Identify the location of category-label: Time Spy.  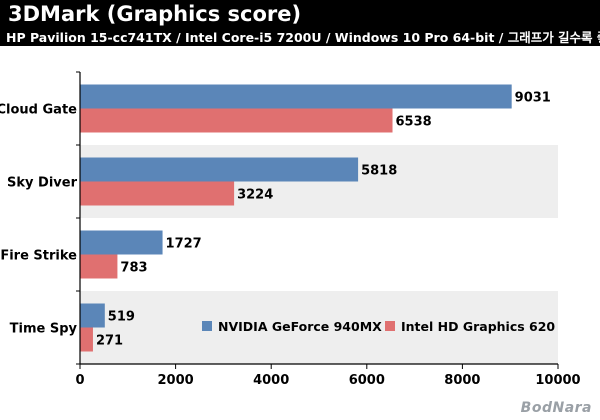
(44, 329).